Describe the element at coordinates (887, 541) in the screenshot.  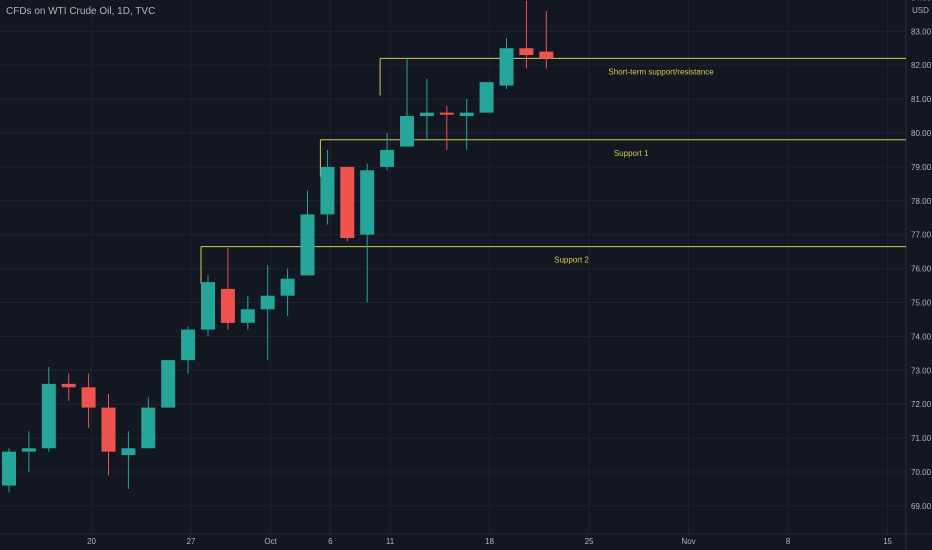
I see `time-tick-label: 15` at that location.